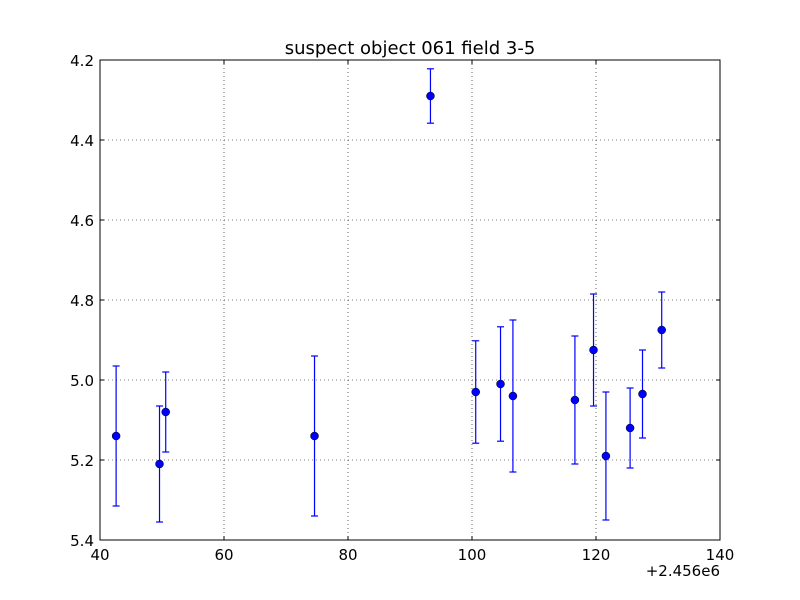 This screenshot has width=800, height=600. Describe the element at coordinates (82, 461) in the screenshot. I see `y-tick-label: 5.2` at that location.